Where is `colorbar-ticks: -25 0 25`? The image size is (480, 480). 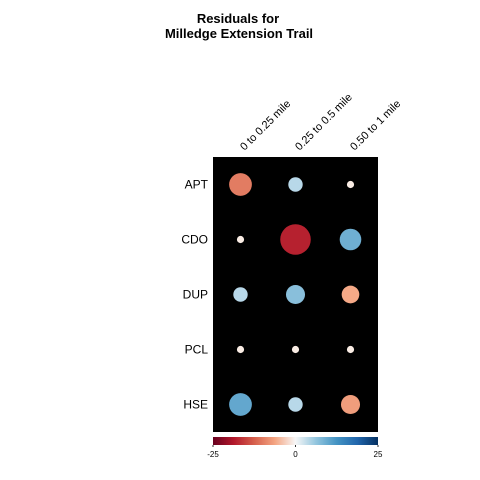 colorbar-ticks: -25 0 25 is located at coordinates (295, 452).